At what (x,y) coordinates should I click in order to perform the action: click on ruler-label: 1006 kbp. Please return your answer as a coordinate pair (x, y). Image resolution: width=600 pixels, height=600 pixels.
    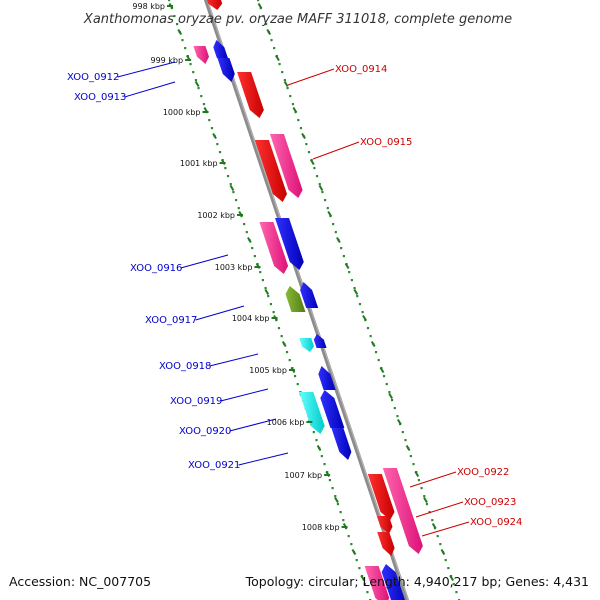
    Looking at the image, I should click on (286, 422).